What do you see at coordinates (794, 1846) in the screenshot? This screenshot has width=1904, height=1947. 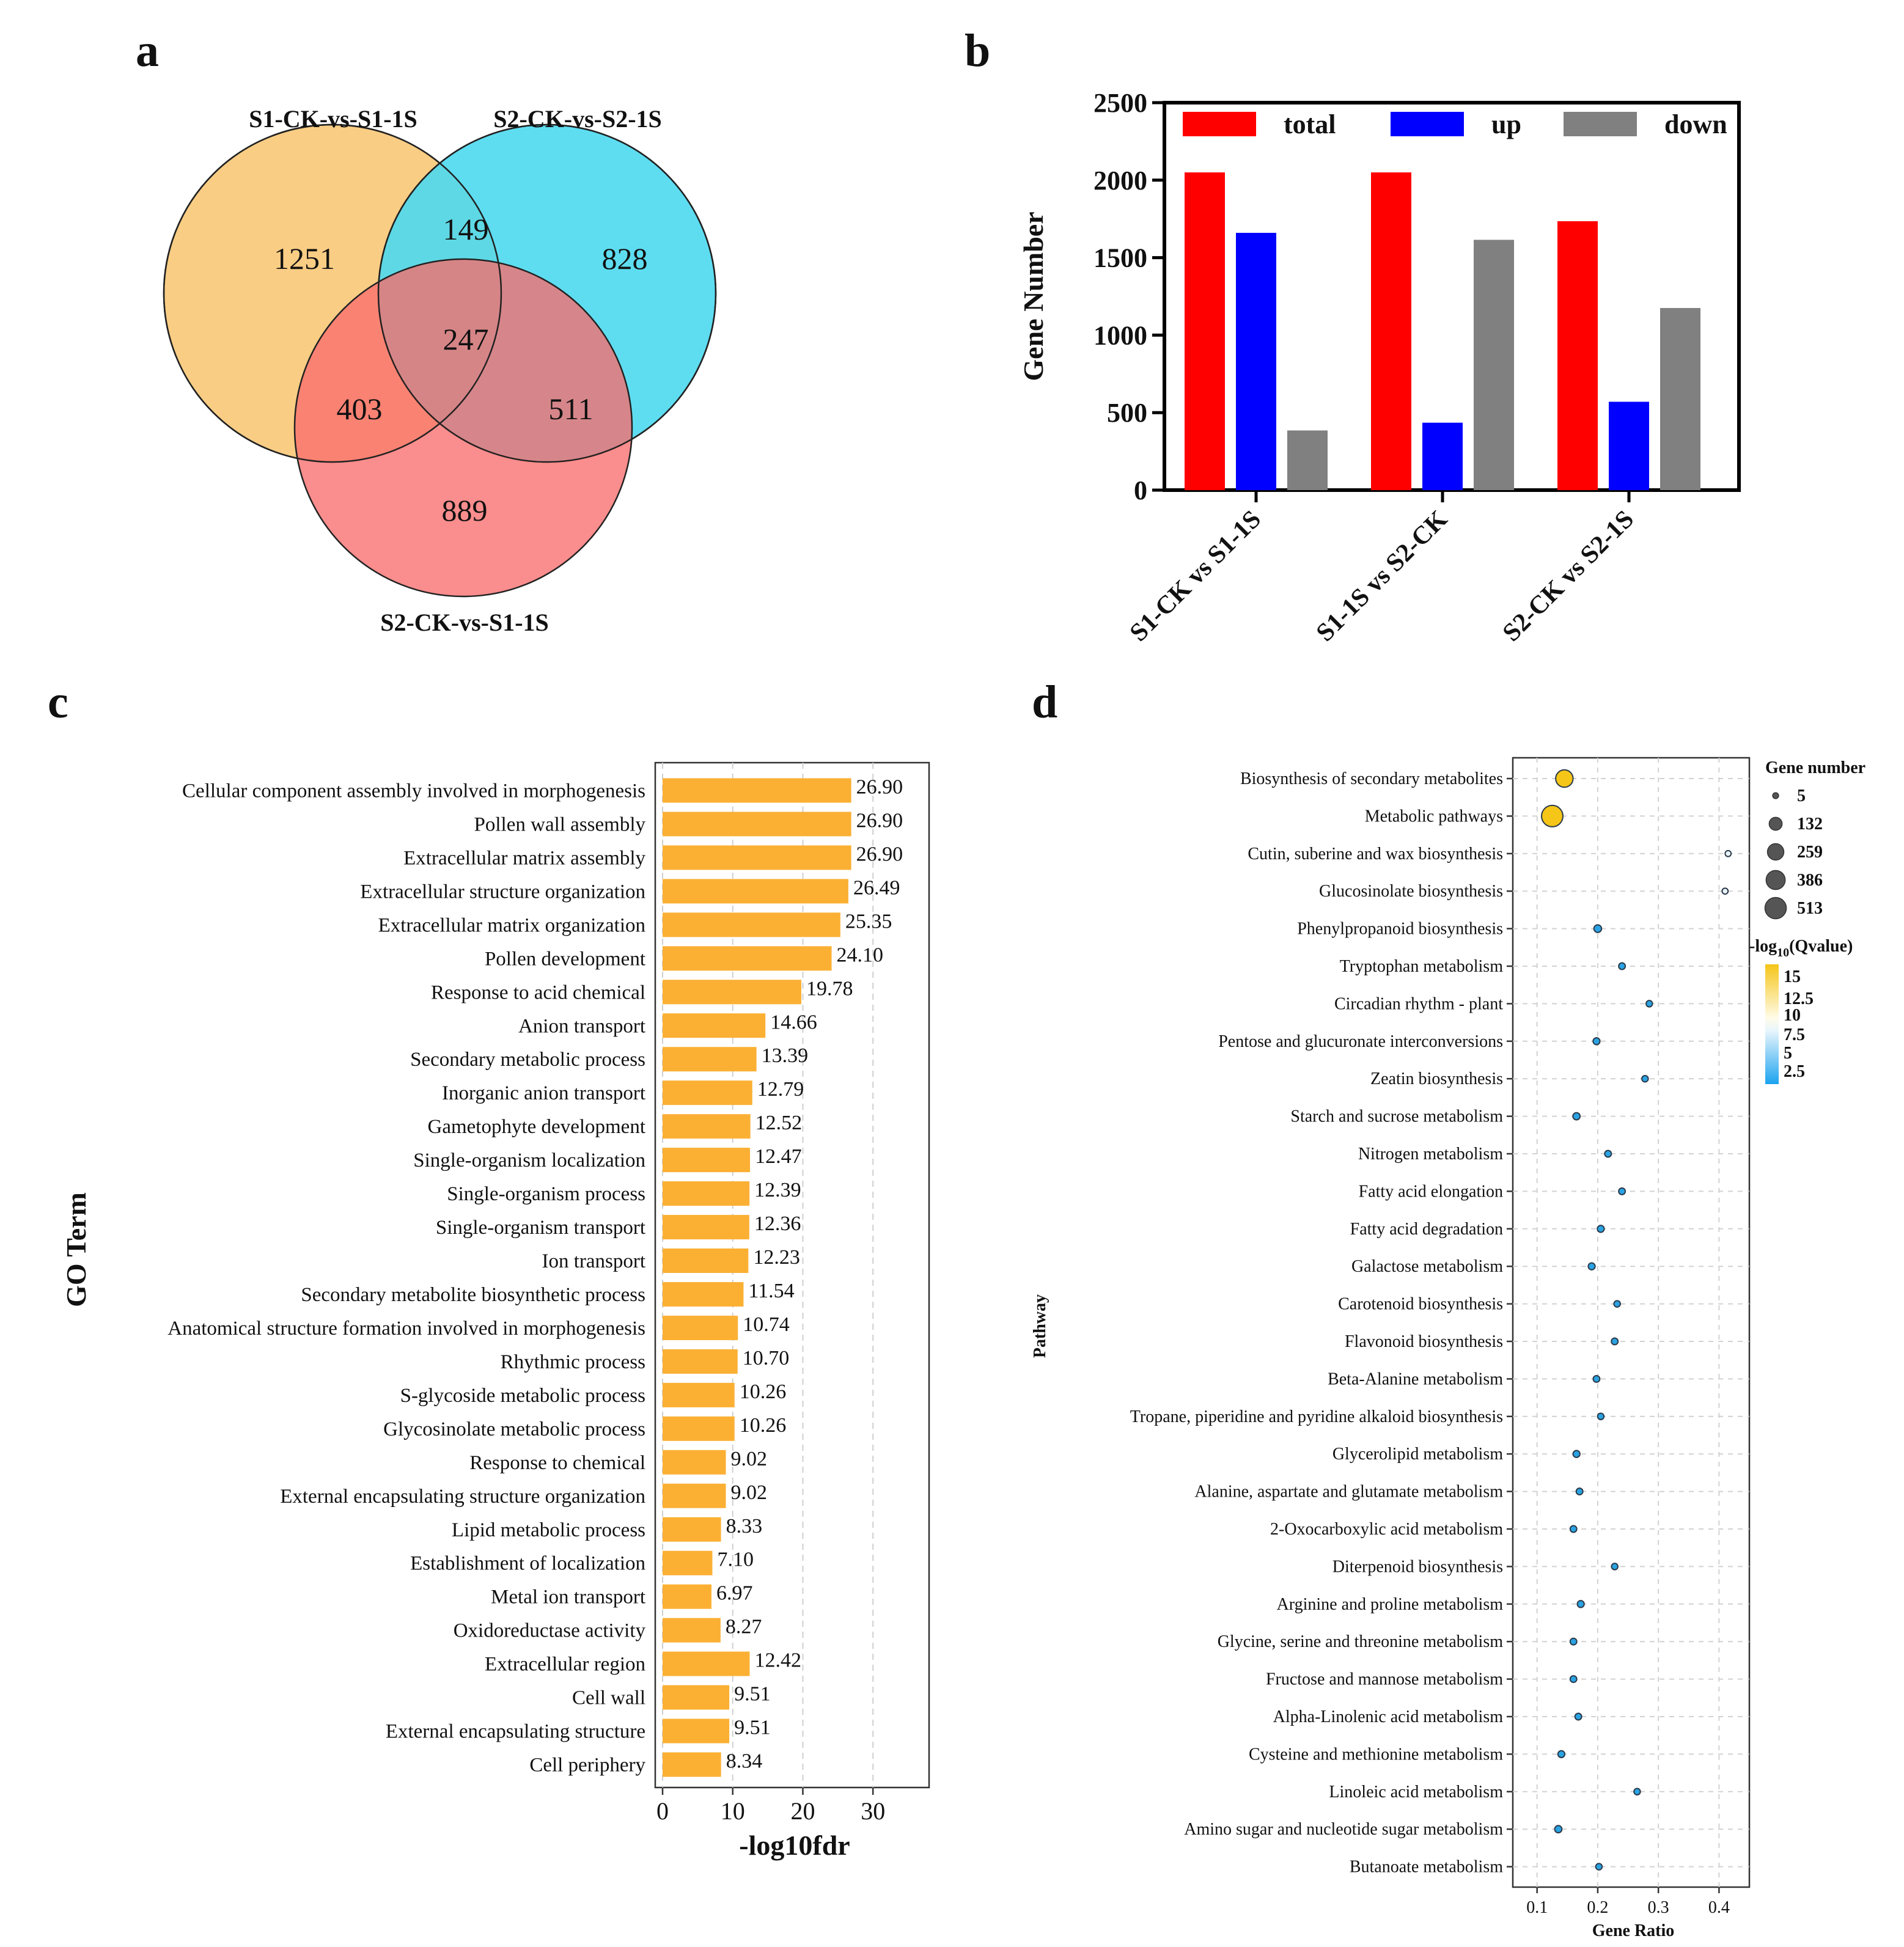 I see `c-x-axis-title: -log10fdr` at bounding box center [794, 1846].